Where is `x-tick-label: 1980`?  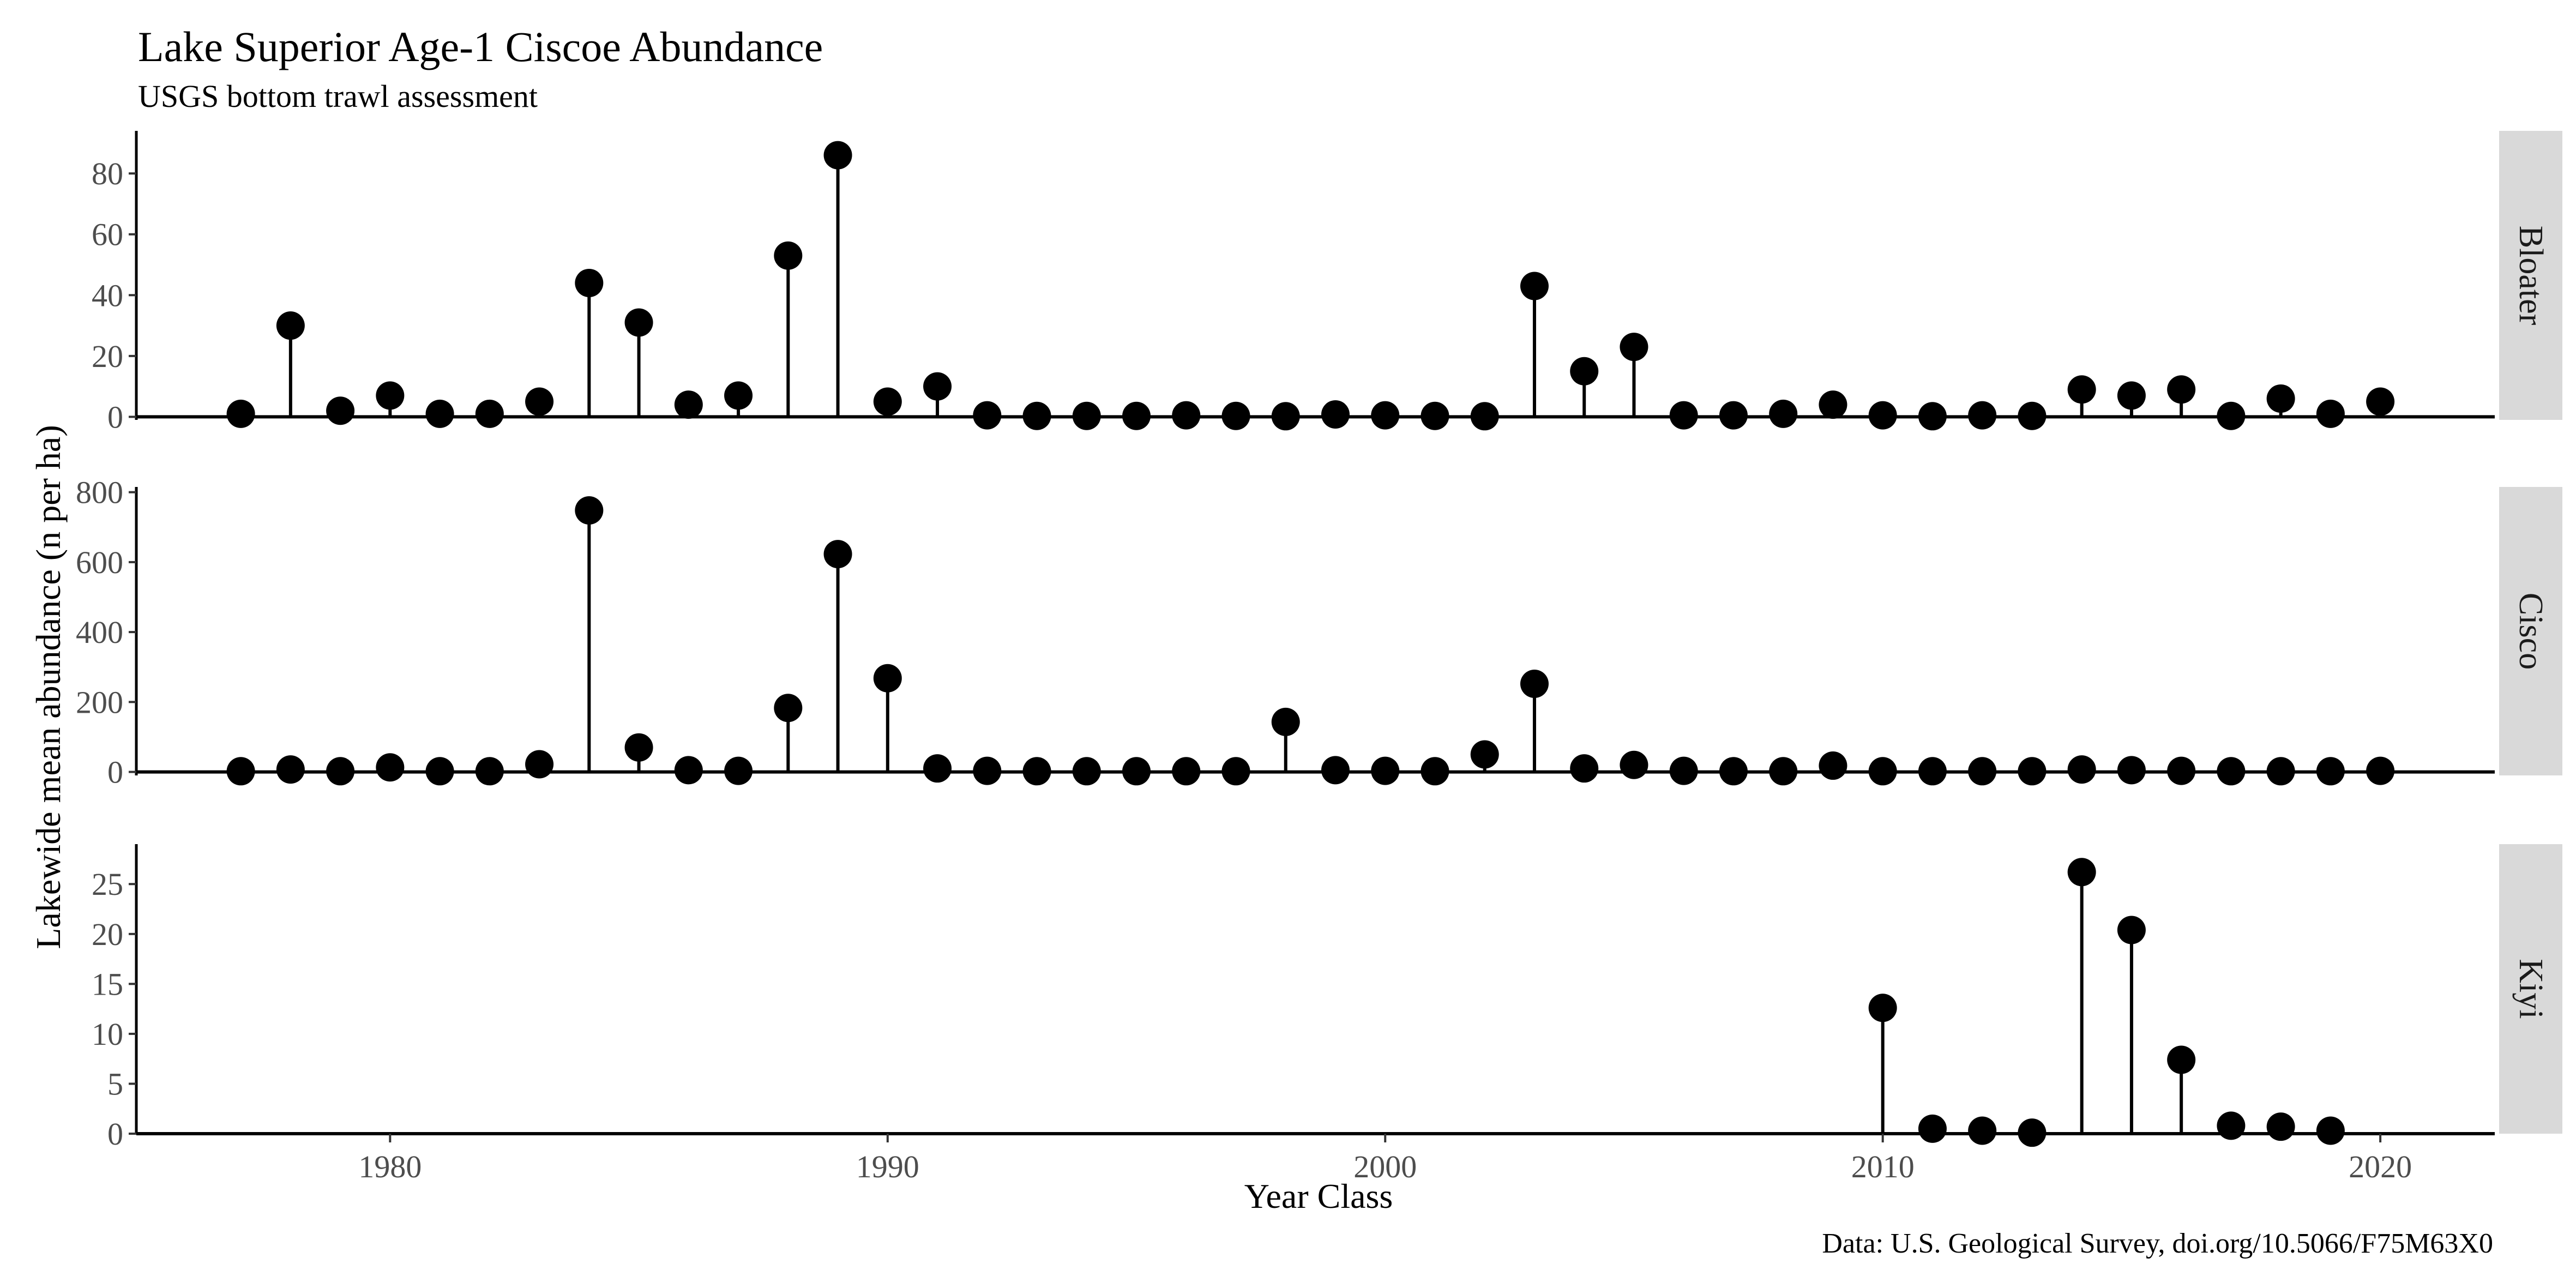 x-tick-label: 1980 is located at coordinates (390, 1166).